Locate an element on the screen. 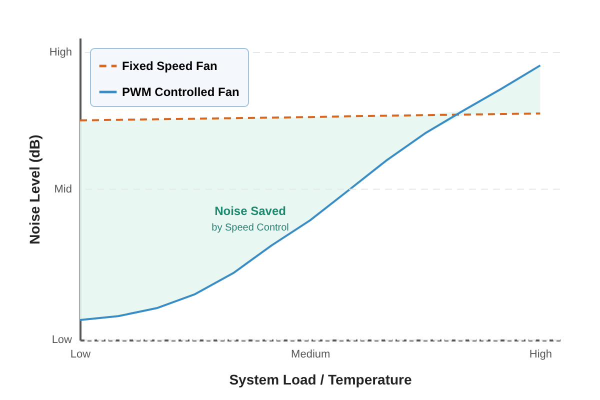  ref-line-label: High is located at coordinates (60, 52).